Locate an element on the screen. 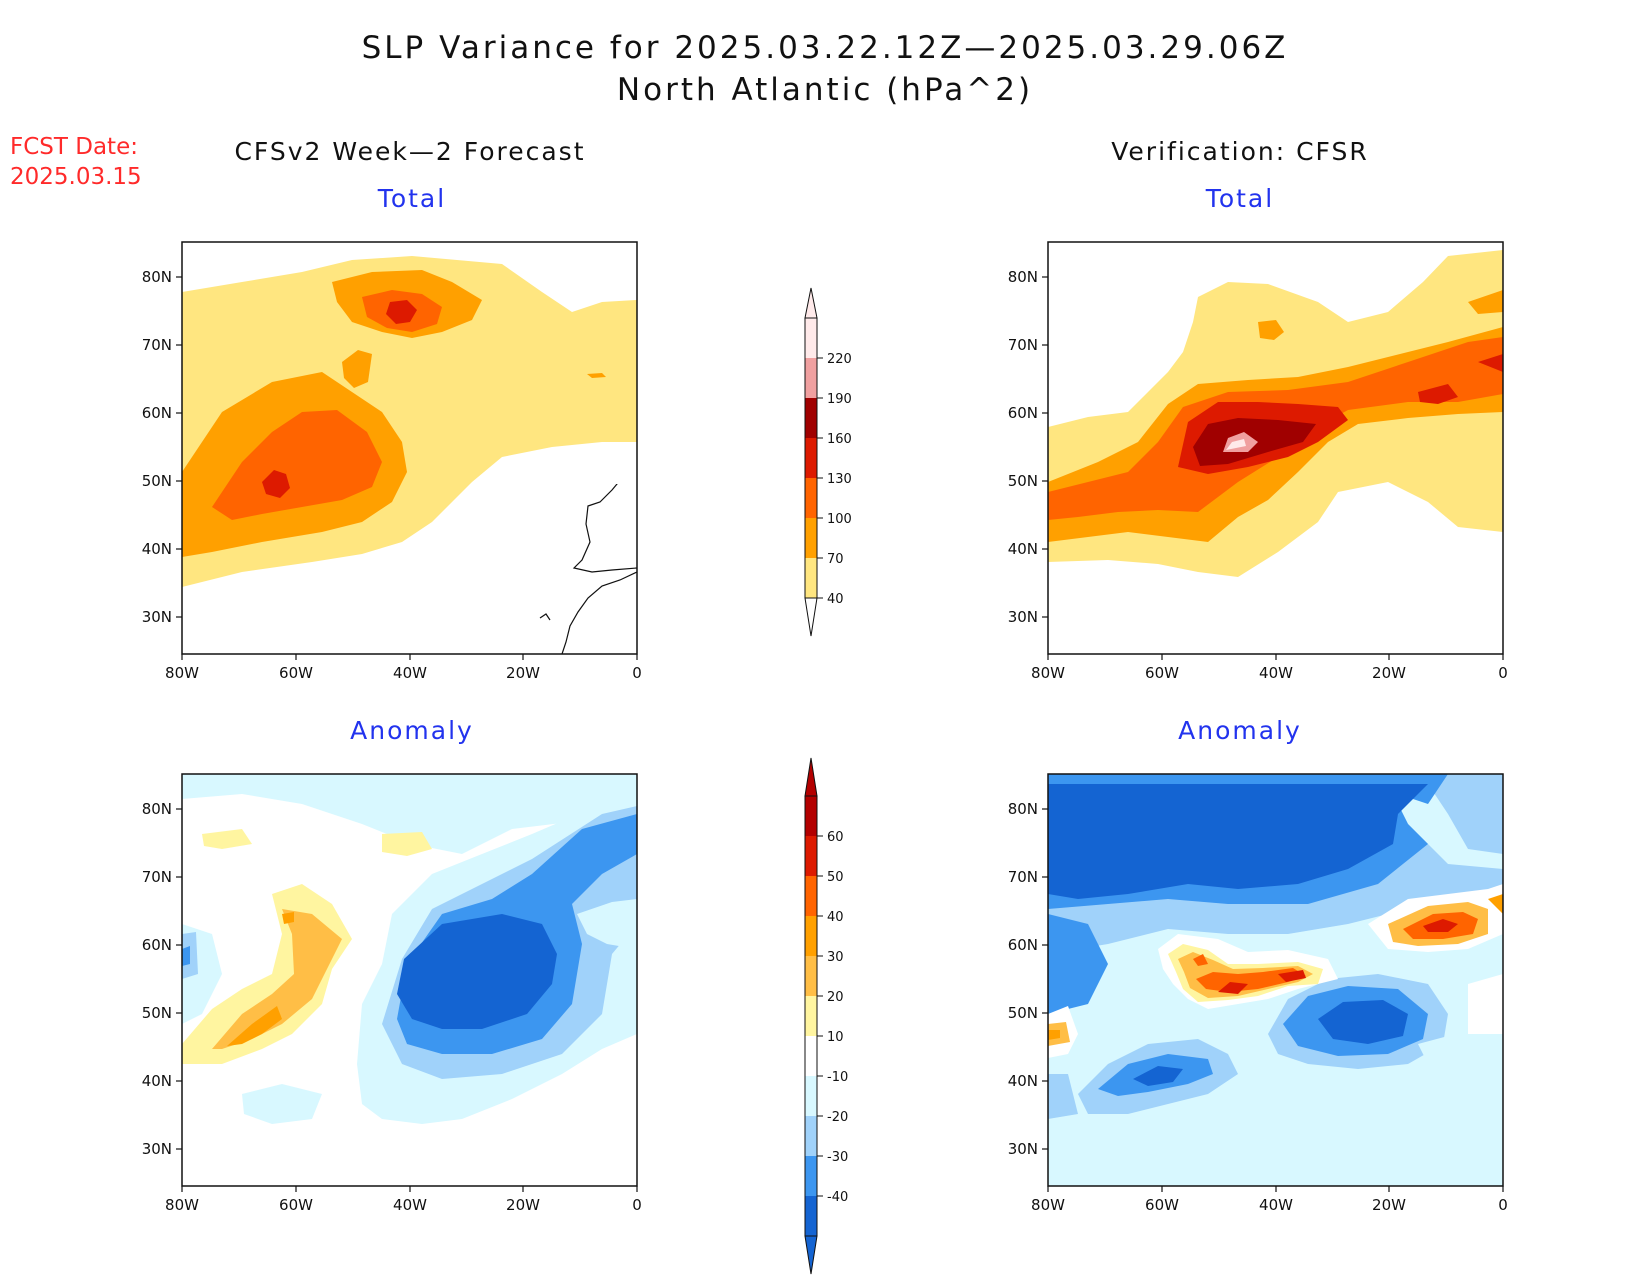 Image resolution: width=1650 pixels, height=1275 pixels. colorbar-level-label: -30 is located at coordinates (837, 1157).